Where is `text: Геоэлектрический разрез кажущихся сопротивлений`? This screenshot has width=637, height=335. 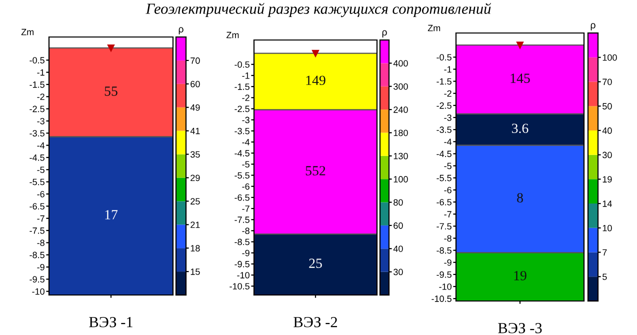 text: Геоэлектрический разрез кажущихся сопротивлений is located at coordinates (319, 10).